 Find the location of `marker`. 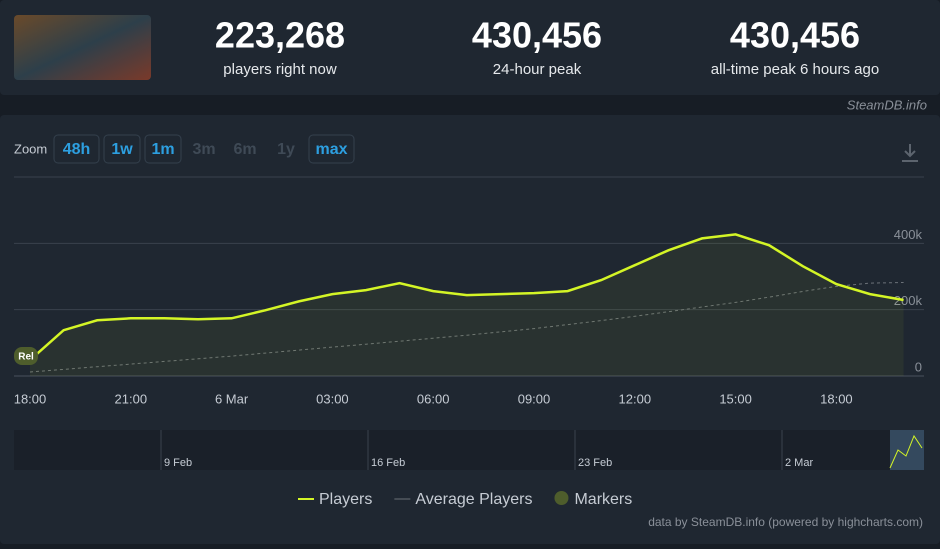

marker is located at coordinates (26, 356).